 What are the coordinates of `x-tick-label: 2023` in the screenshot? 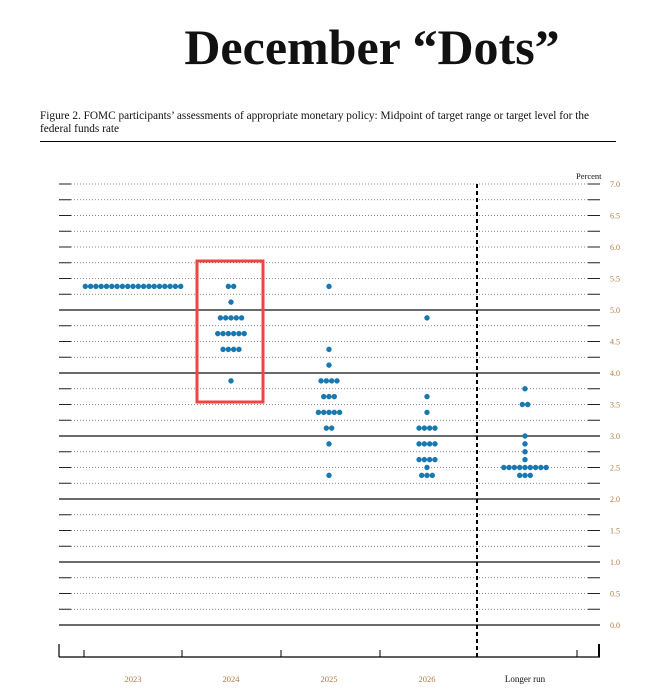 It's located at (133, 679).